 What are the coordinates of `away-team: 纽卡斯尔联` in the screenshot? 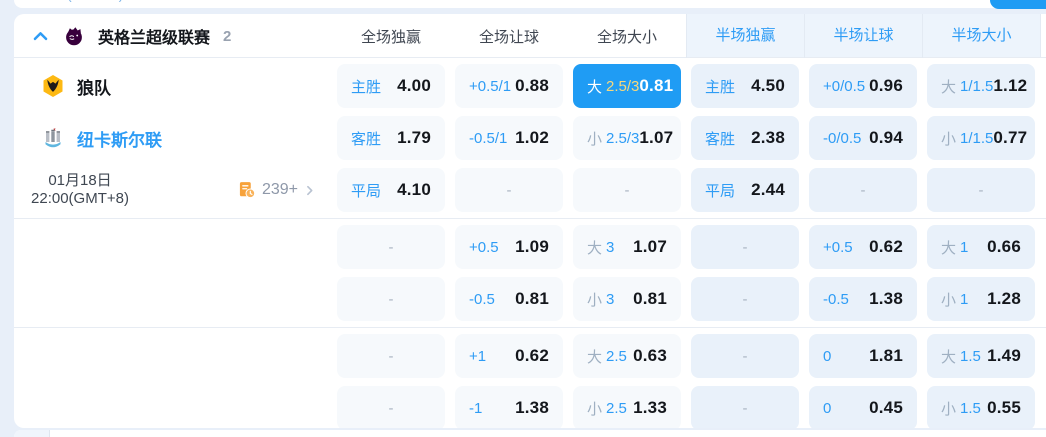 It's located at (173, 138).